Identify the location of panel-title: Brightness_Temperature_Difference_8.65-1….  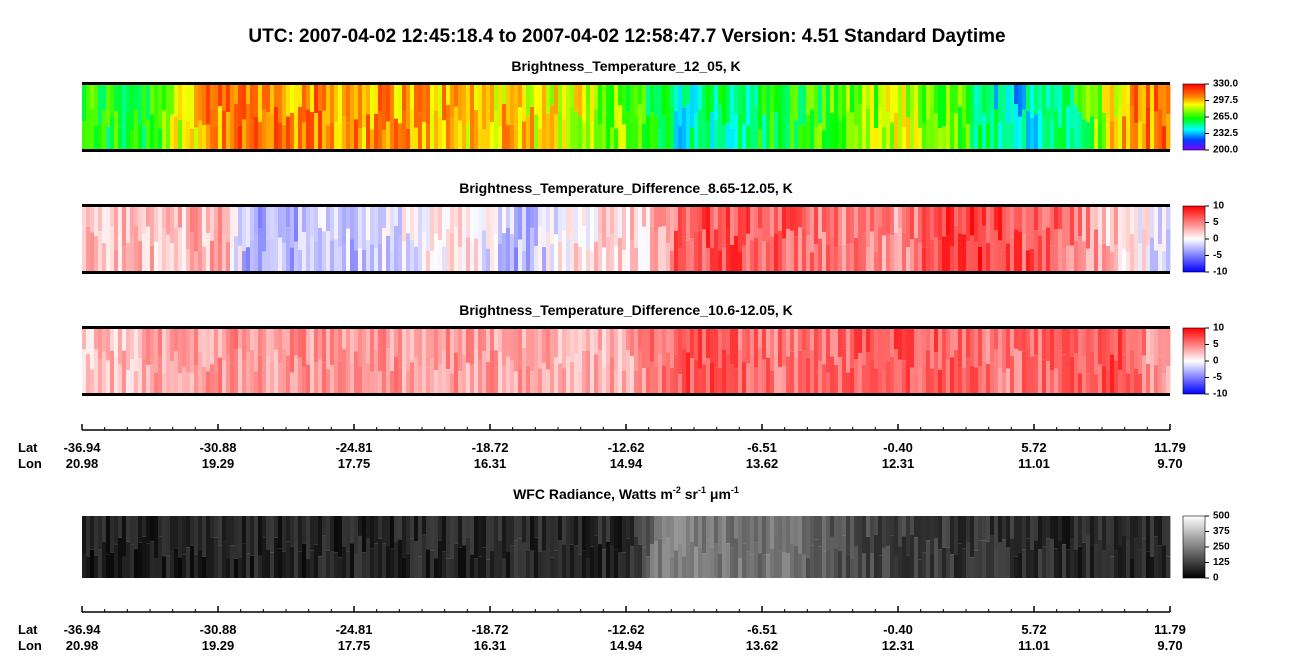
(626, 188).